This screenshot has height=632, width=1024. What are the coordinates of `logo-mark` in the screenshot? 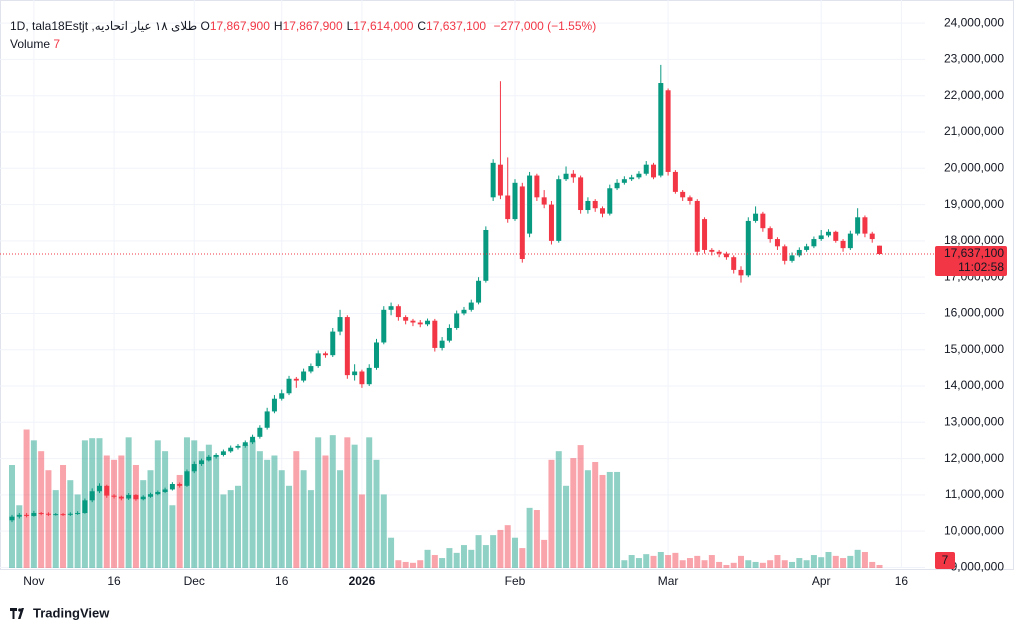 It's located at (17, 613).